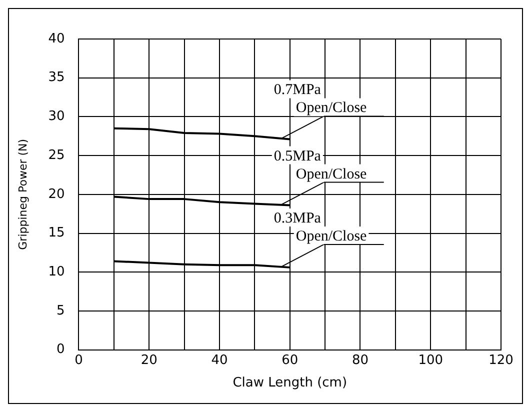 This screenshot has width=531, height=412. Describe the element at coordinates (56, 233) in the screenshot. I see `y-tick-label: 15` at that location.